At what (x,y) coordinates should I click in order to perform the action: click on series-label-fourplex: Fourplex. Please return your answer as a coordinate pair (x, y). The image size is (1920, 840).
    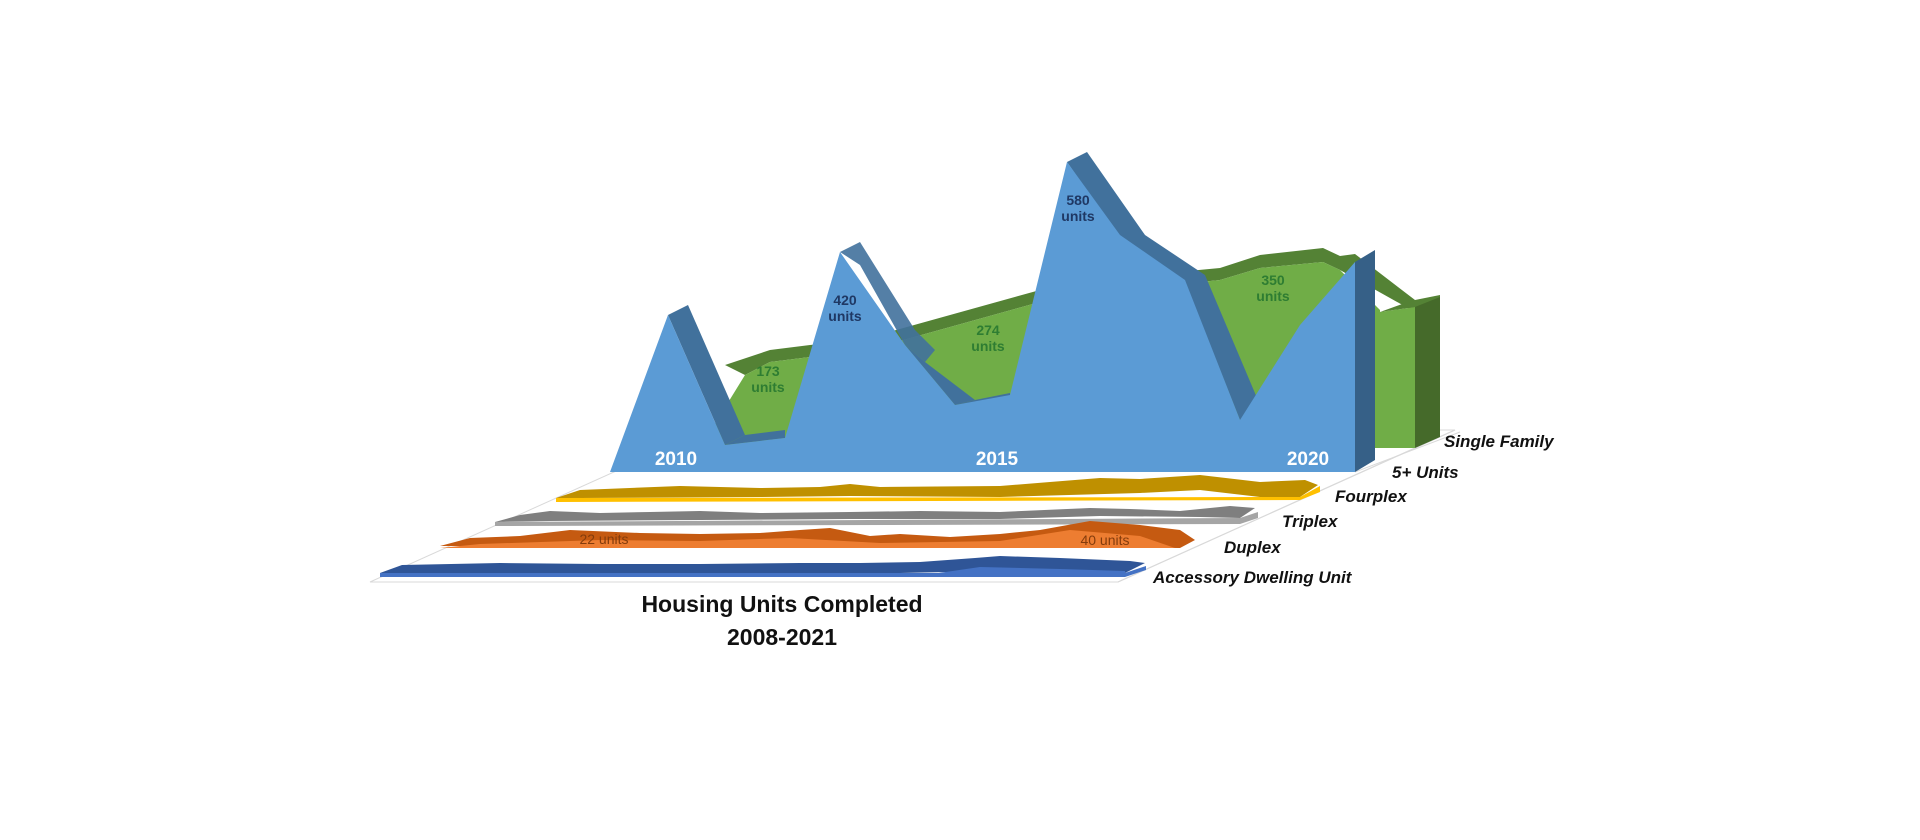
    Looking at the image, I should click on (1371, 496).